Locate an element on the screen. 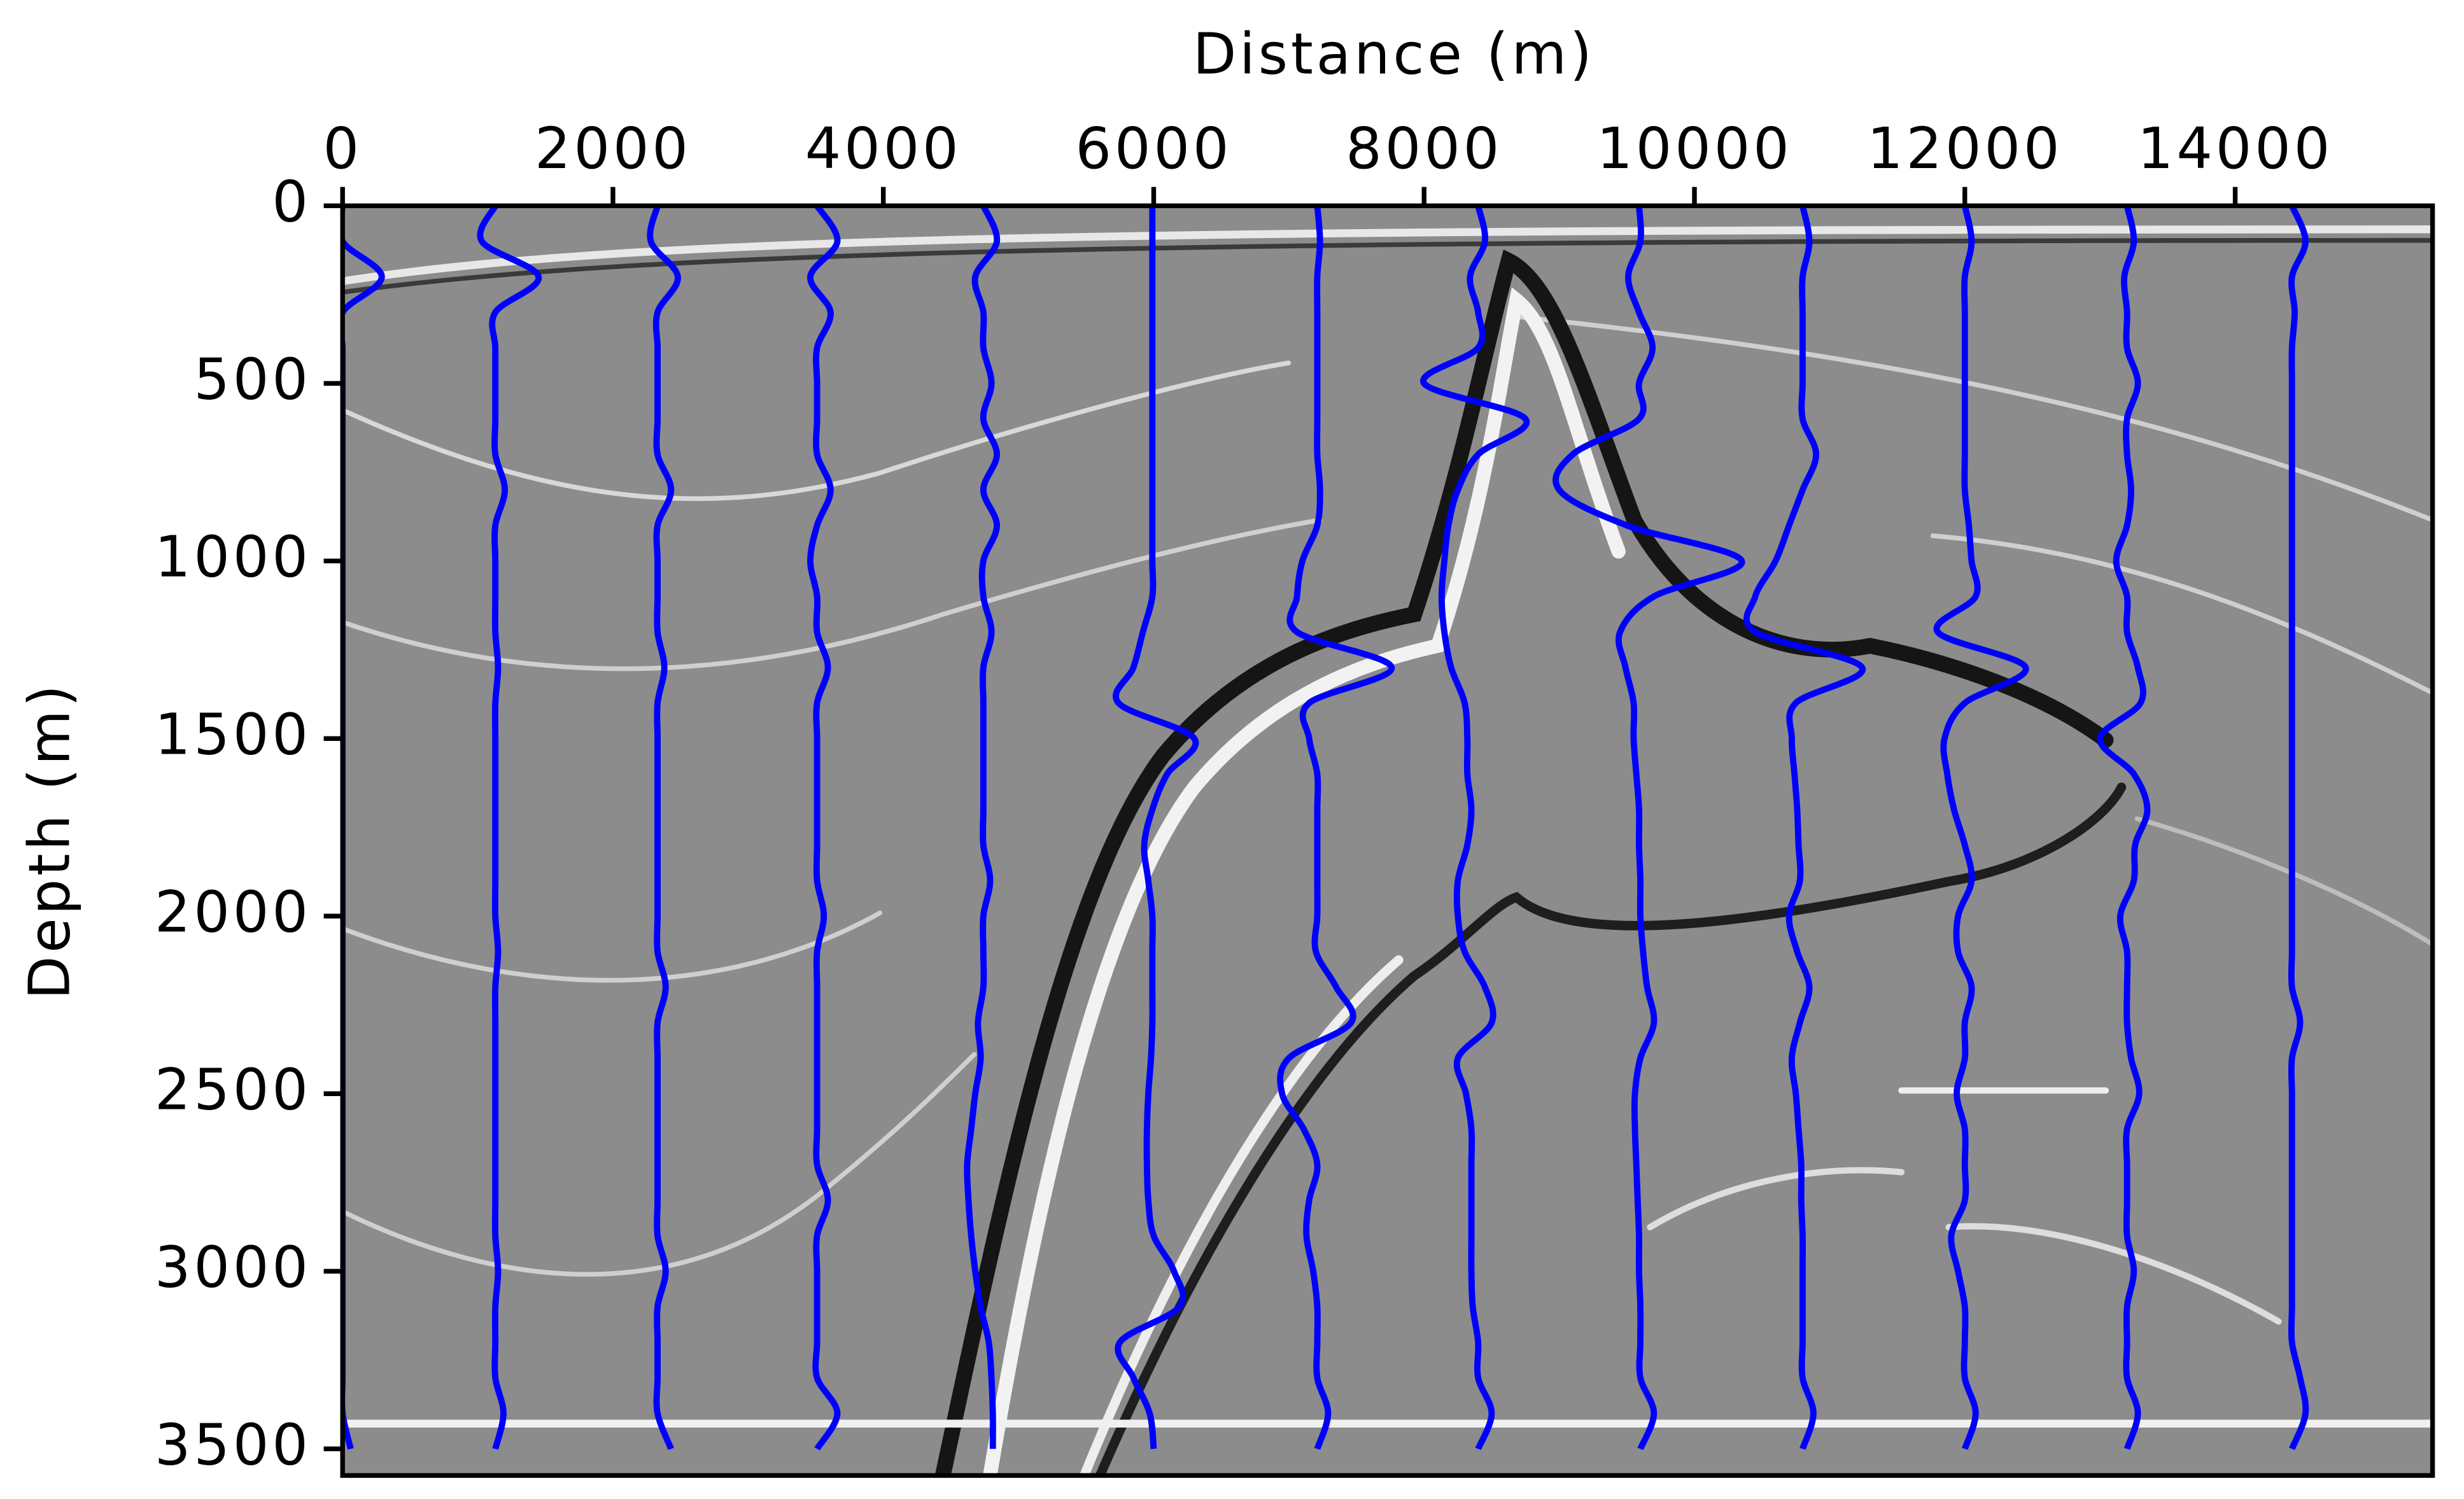 The height and width of the screenshot is (1499, 2464). y-tick-label: 1000 is located at coordinates (233, 557).